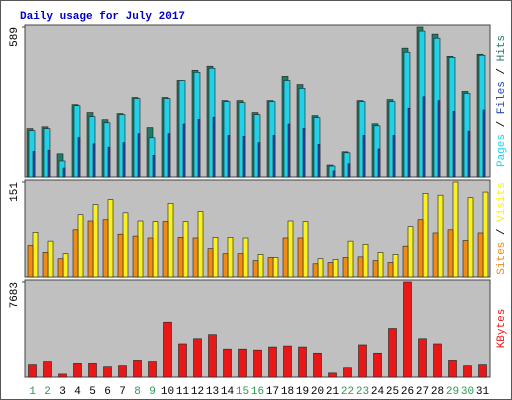 Image resolution: width=512 pixels, height=400 pixels. Describe the element at coordinates (197, 392) in the screenshot. I see `x-tick-label: 12` at that location.